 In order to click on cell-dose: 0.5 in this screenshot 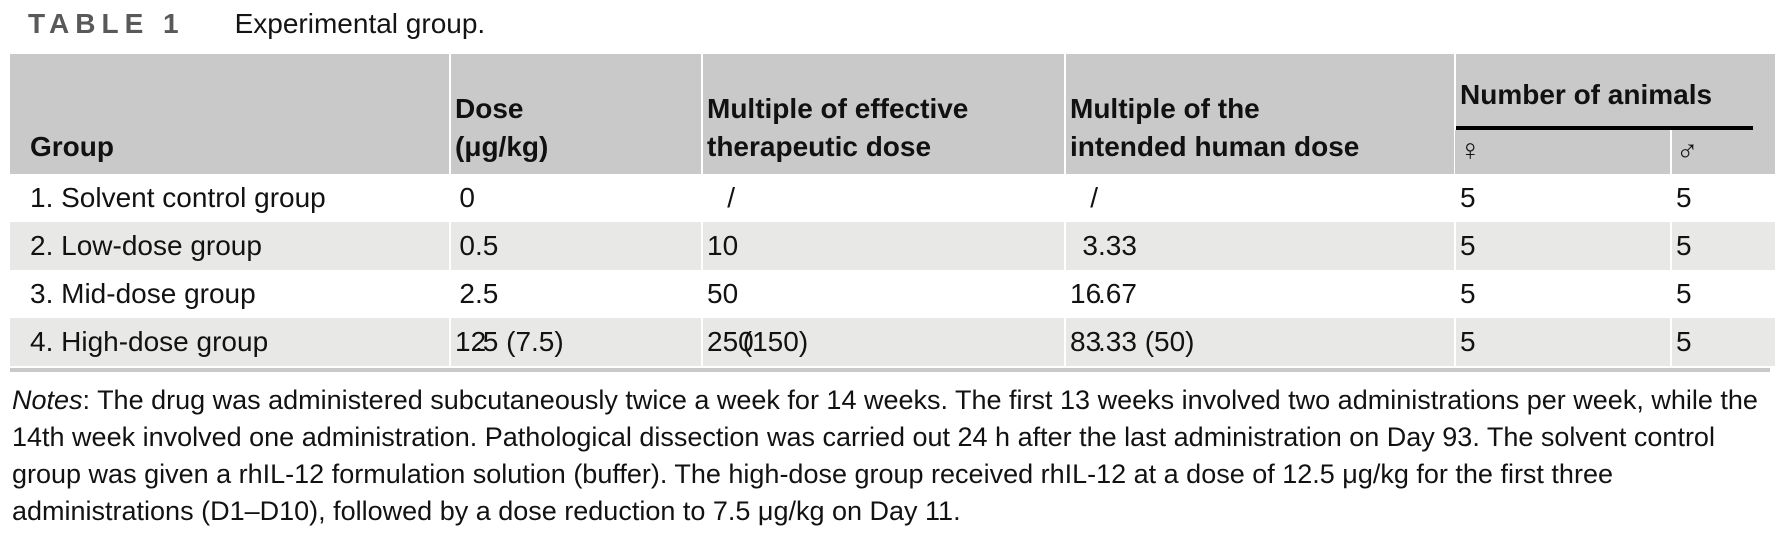, I will do `click(575, 246)`.